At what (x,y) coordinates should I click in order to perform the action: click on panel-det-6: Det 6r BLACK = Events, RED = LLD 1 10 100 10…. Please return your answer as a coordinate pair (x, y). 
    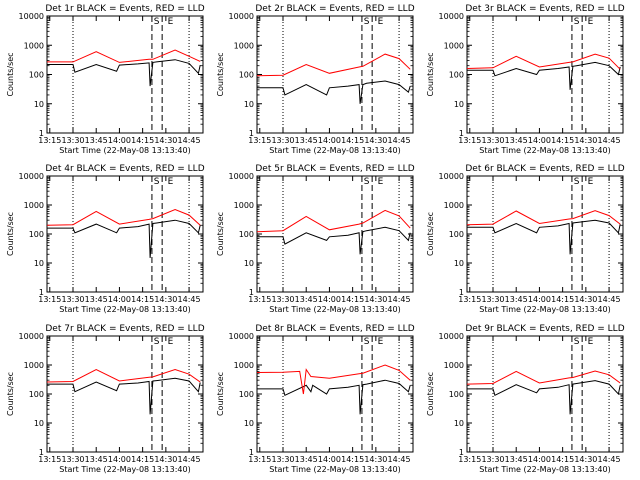
    Looking at the image, I should click on (525, 239).